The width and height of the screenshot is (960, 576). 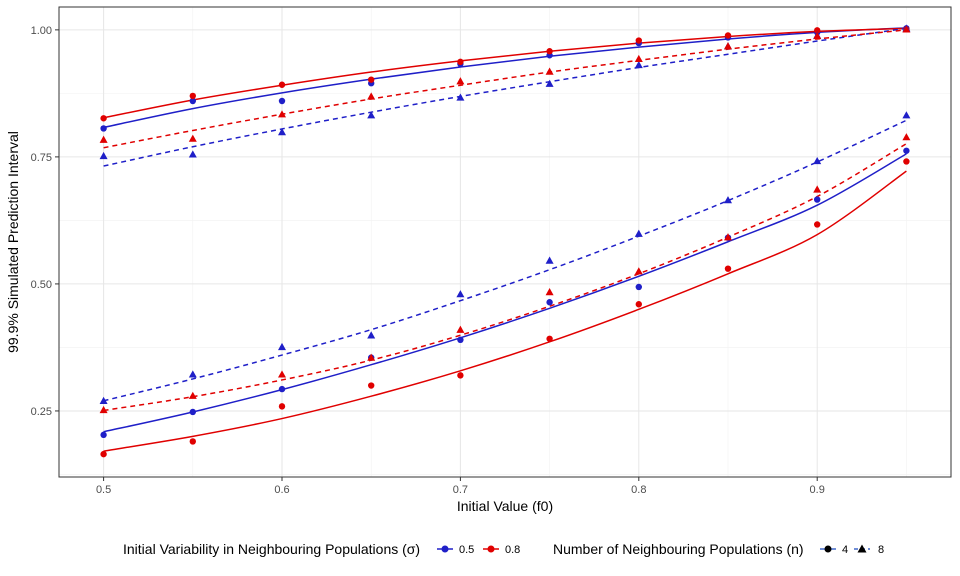 I want to click on y-tick-label: 0.75, so click(x=41, y=158).